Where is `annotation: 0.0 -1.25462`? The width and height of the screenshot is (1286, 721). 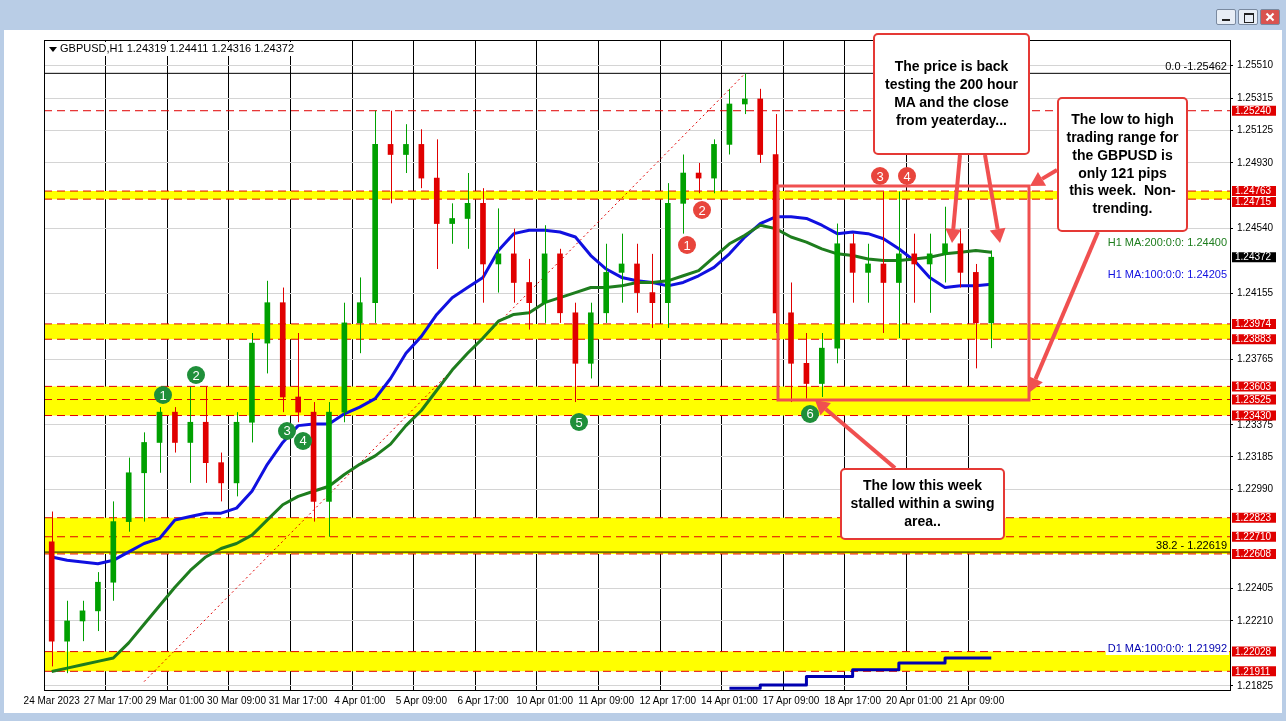
annotation: 0.0 -1.25462 is located at coordinates (1196, 65).